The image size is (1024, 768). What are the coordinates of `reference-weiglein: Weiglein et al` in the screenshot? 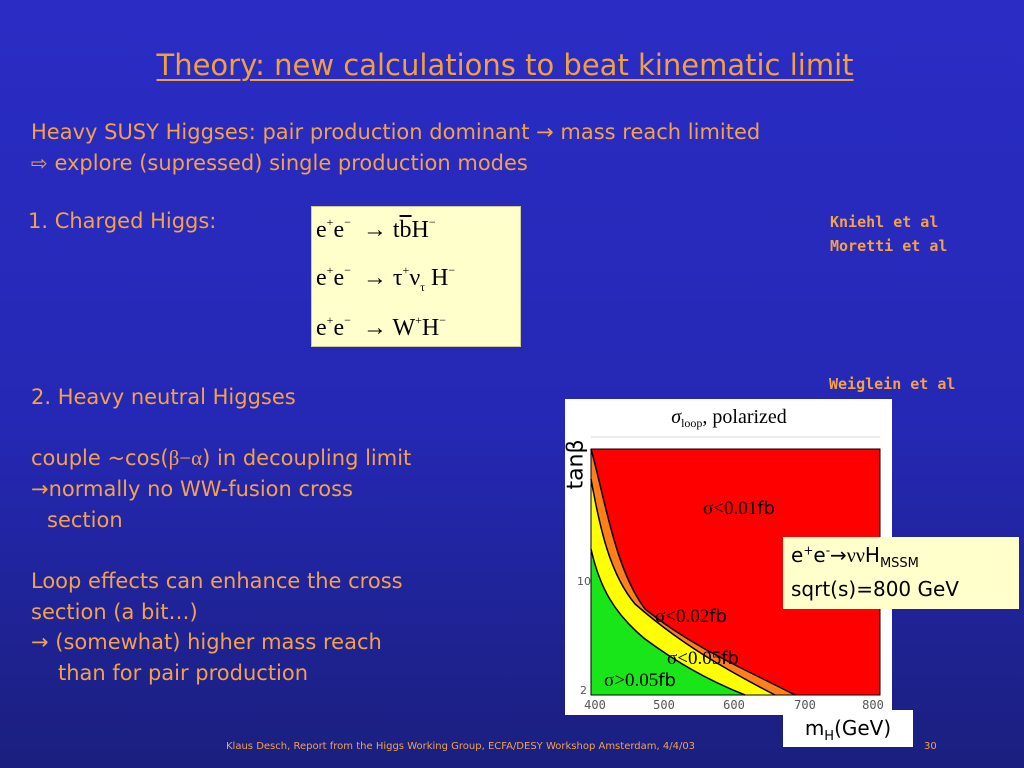 It's located at (892, 384).